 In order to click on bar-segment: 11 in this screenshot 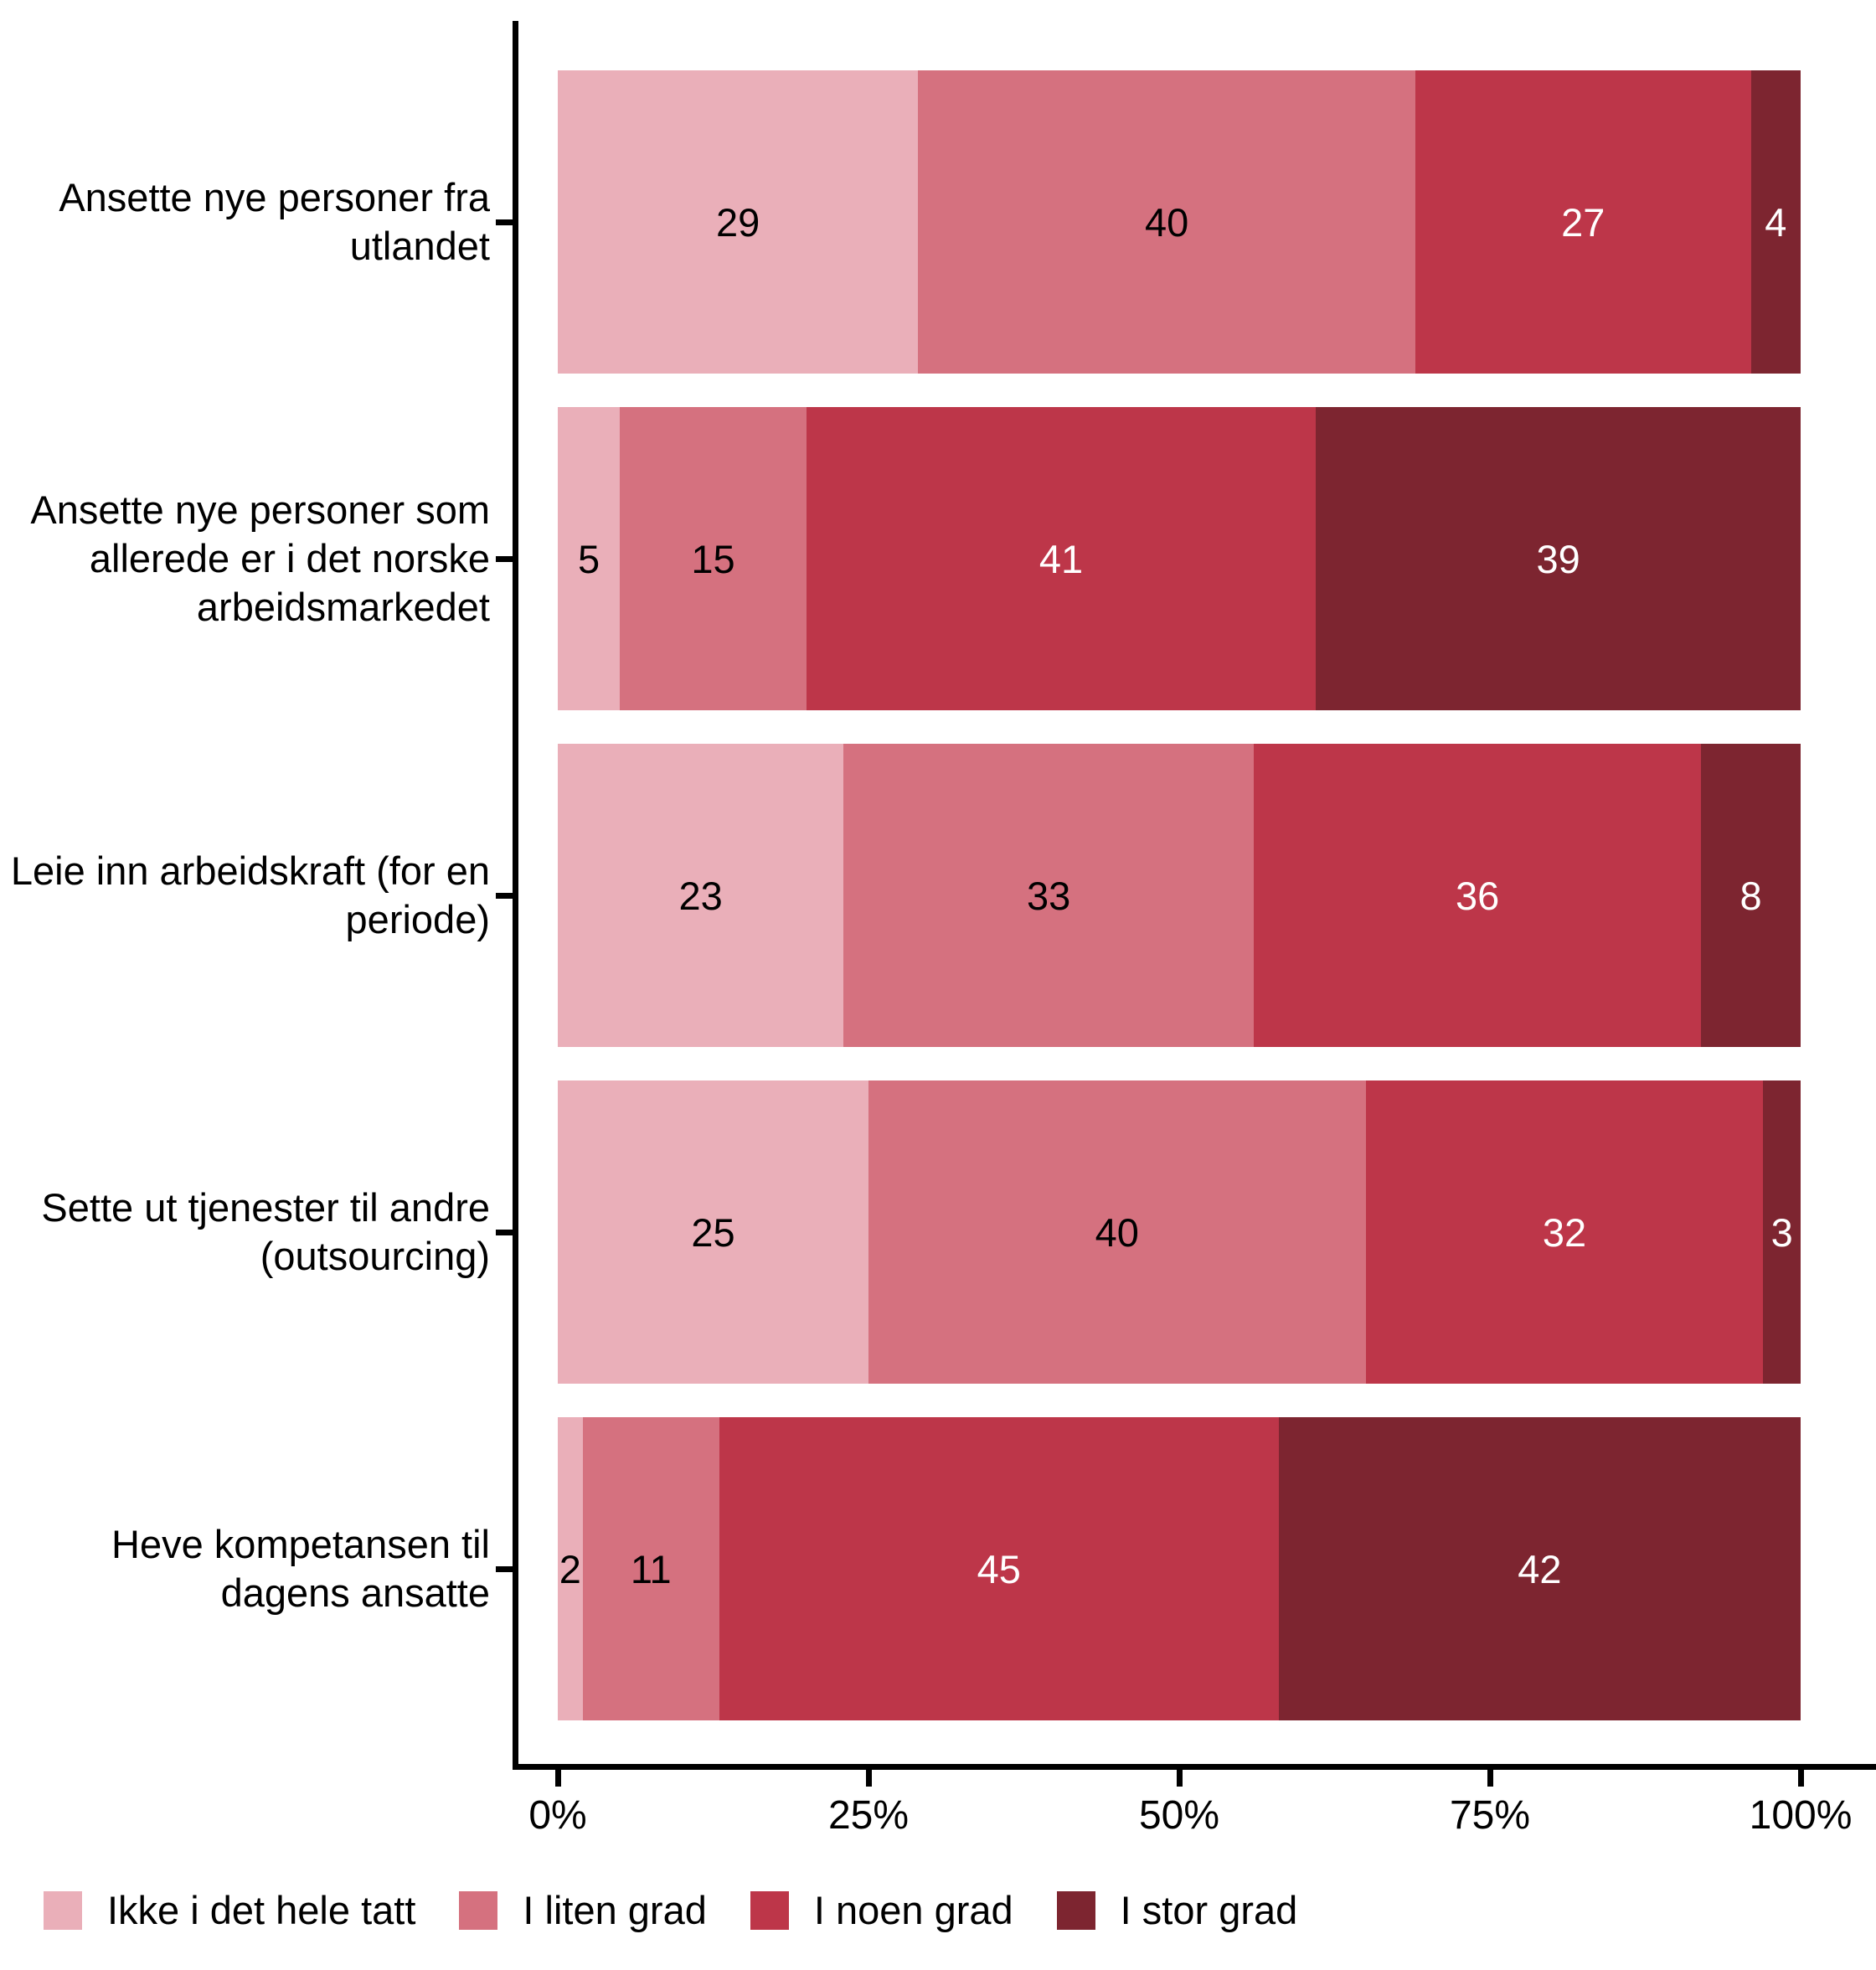, I will do `click(650, 1568)`.